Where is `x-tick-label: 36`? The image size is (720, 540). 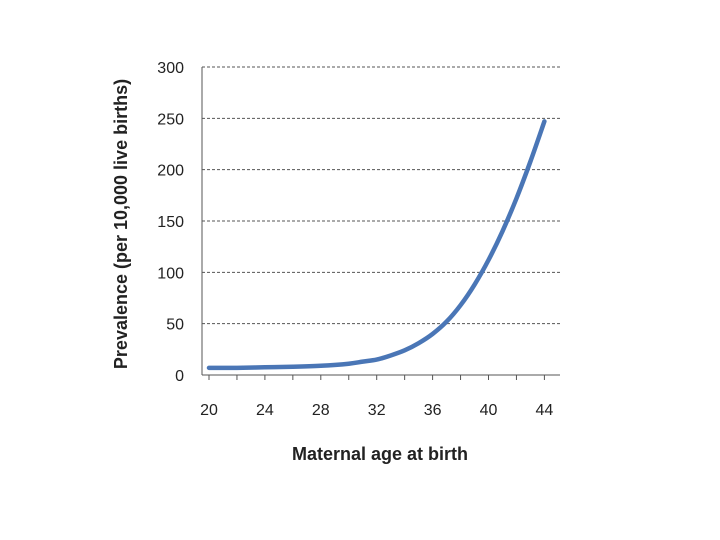 x-tick-label: 36 is located at coordinates (433, 410).